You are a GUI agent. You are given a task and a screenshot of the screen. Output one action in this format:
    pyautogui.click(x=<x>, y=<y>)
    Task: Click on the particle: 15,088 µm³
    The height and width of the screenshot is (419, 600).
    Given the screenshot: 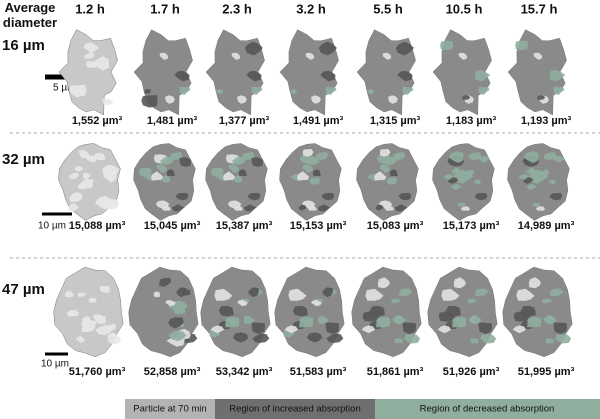 What is the action you would take?
    pyautogui.click(x=92, y=187)
    